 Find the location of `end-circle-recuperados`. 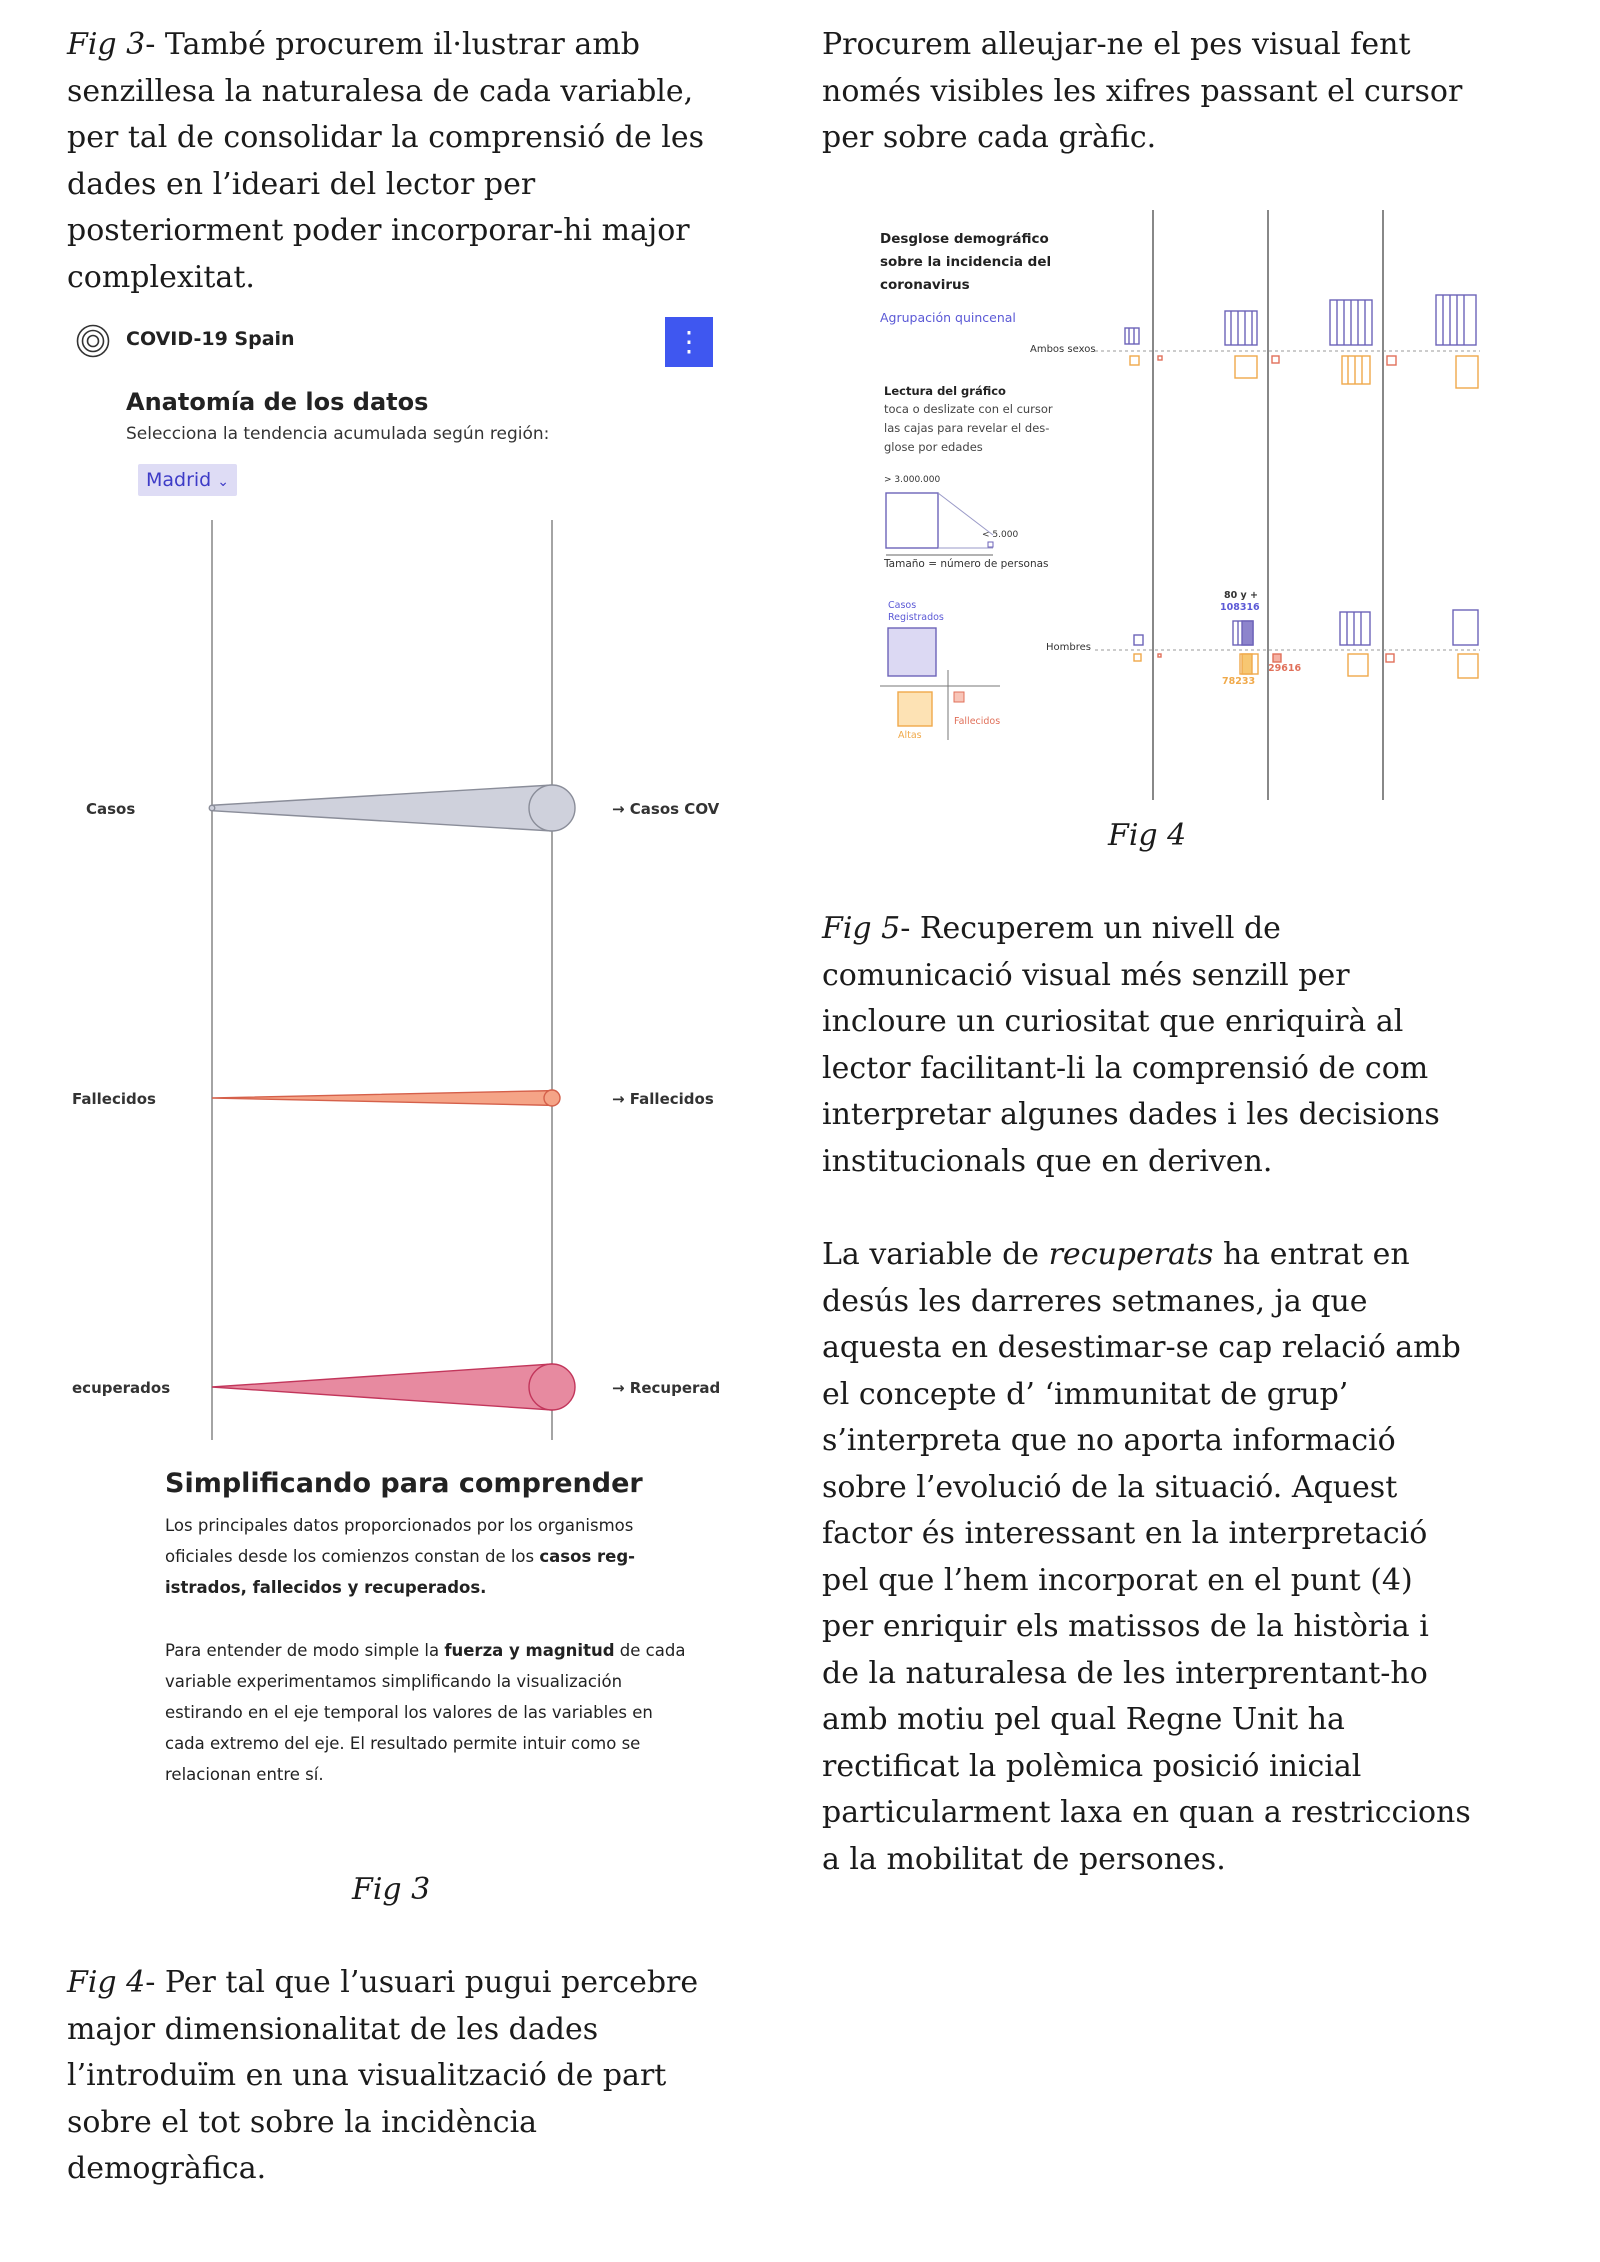

end-circle-recuperados is located at coordinates (552, 1387).